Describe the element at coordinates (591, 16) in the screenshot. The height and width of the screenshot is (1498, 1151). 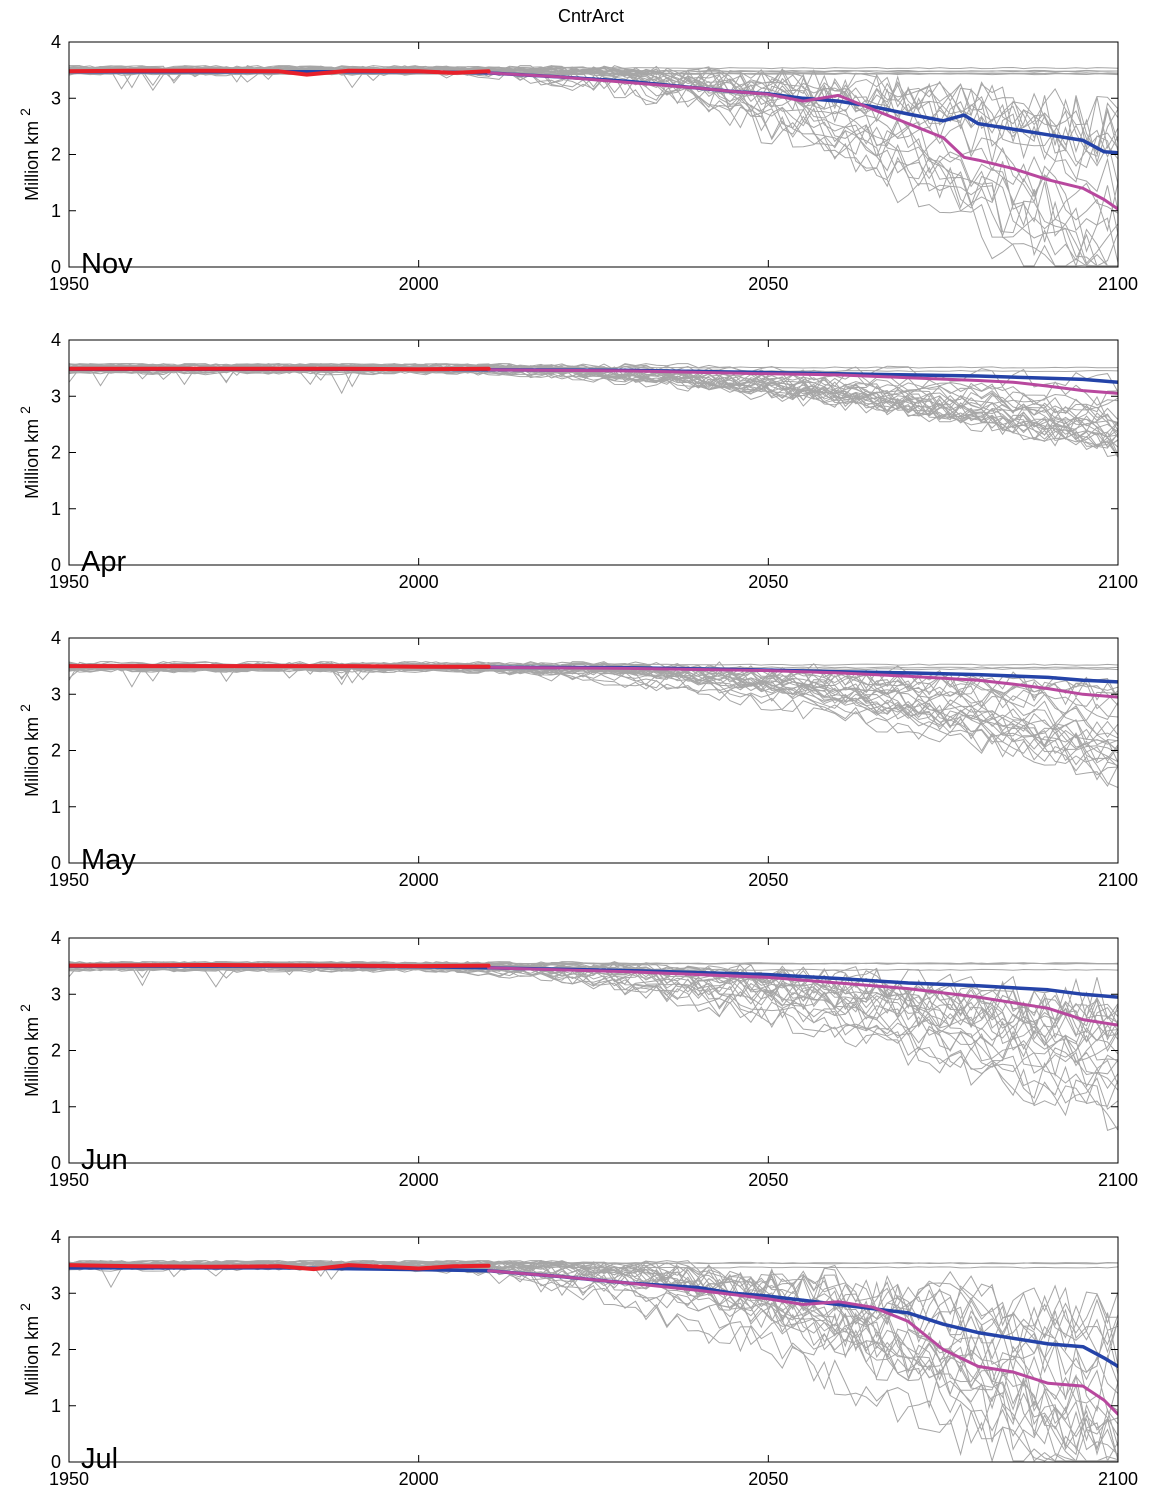
I see `figure-title: CntrArct` at that location.